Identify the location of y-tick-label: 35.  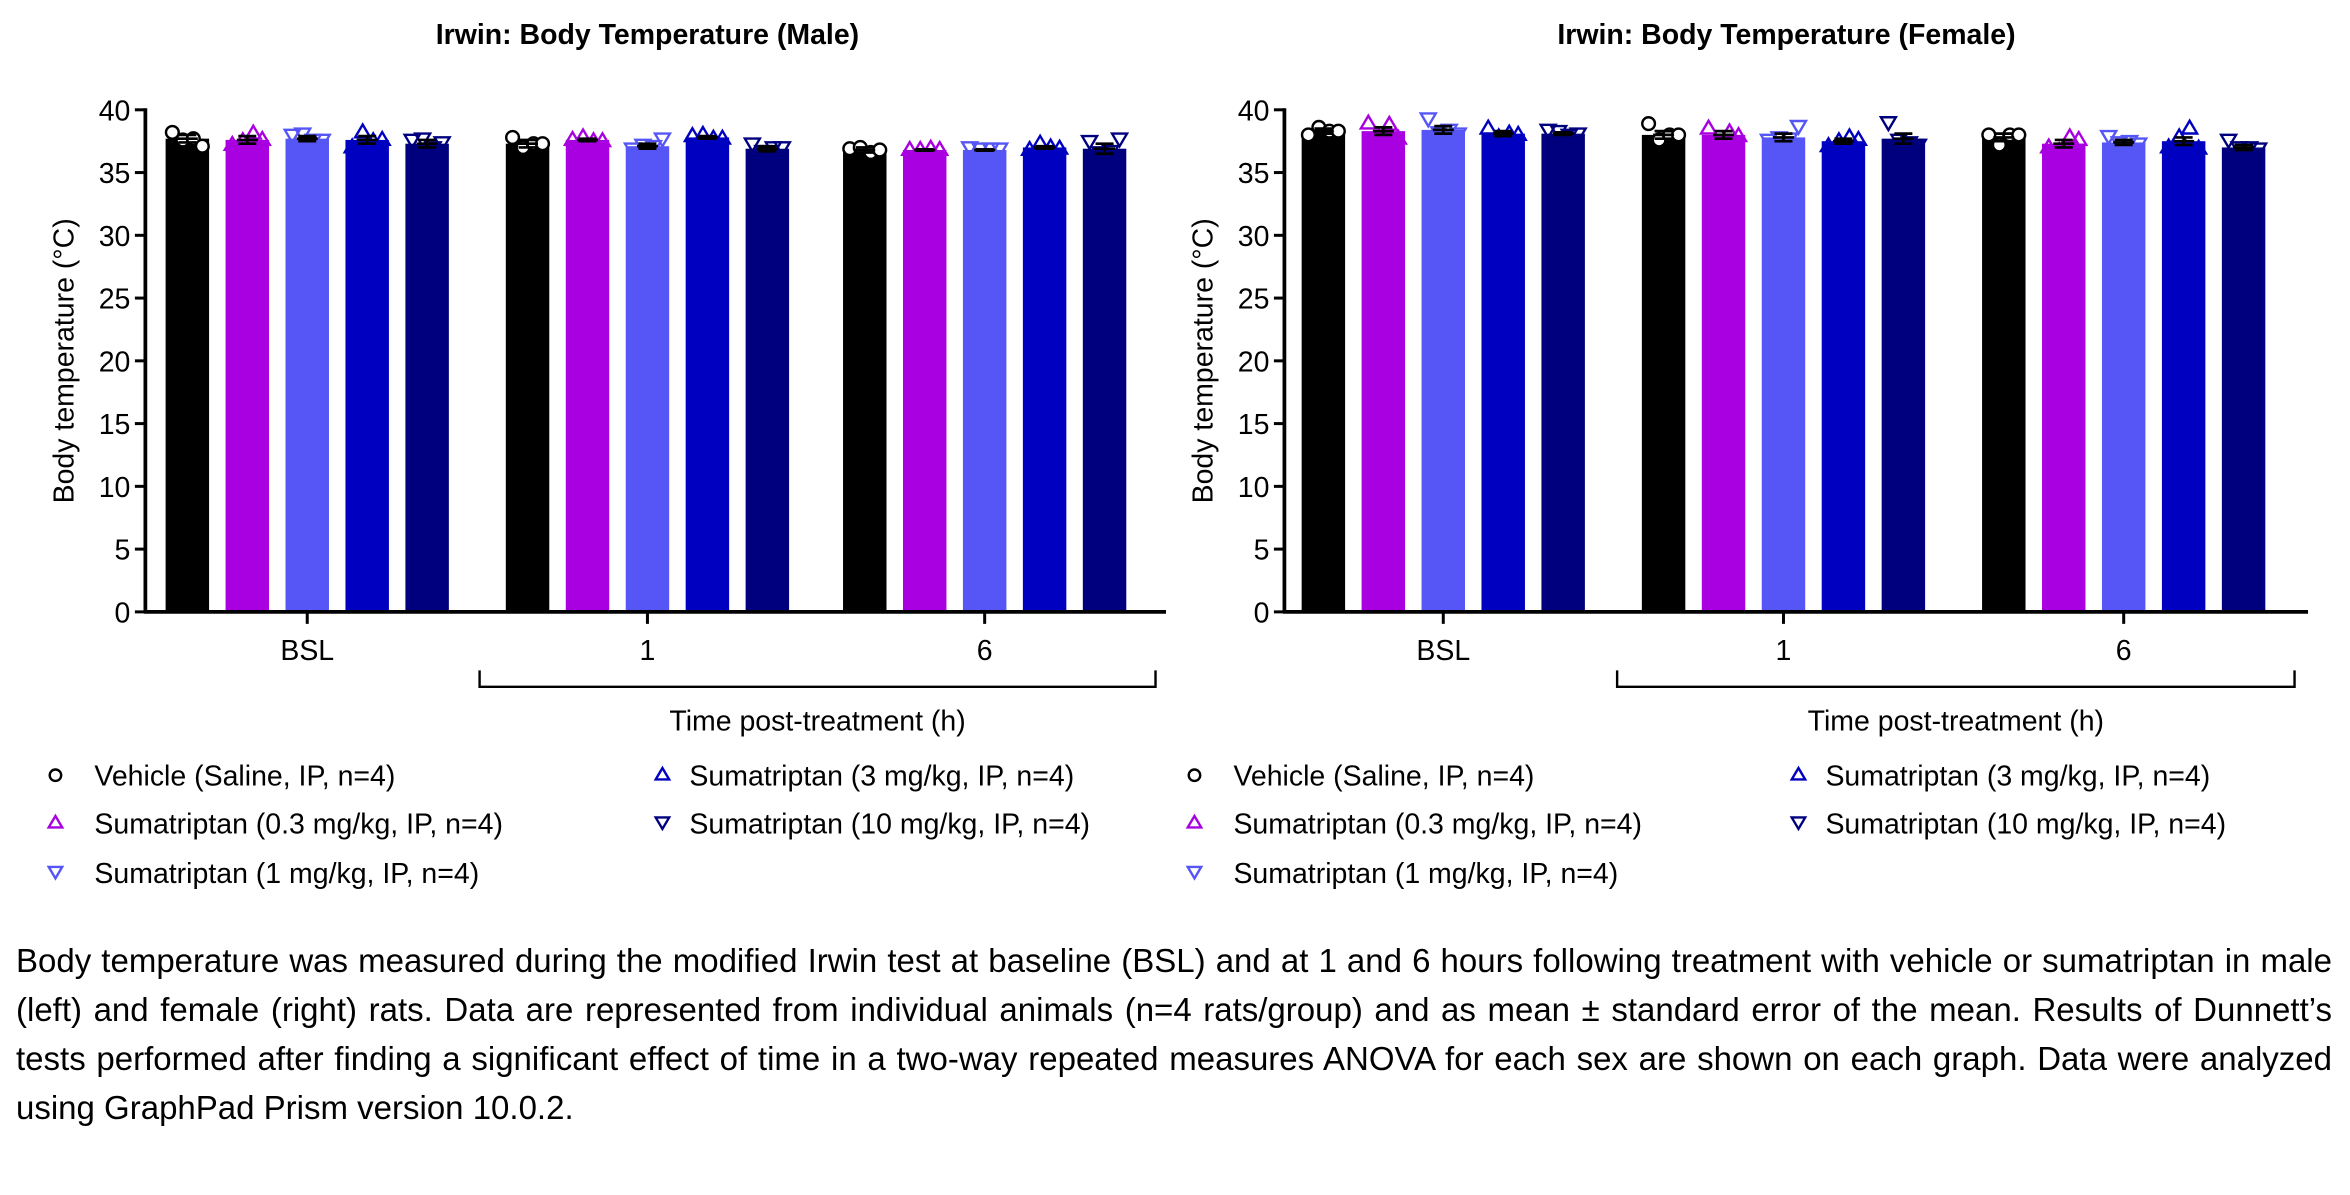
(1254, 174).